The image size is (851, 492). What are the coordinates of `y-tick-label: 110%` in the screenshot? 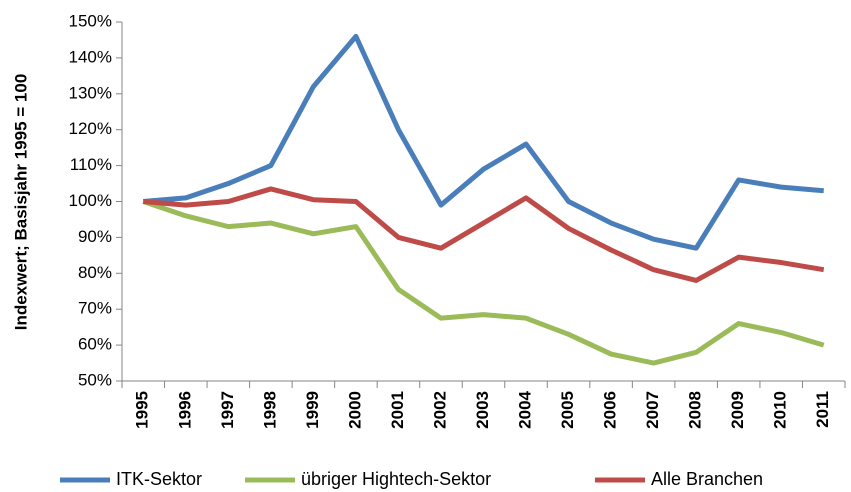 It's located at (91, 164).